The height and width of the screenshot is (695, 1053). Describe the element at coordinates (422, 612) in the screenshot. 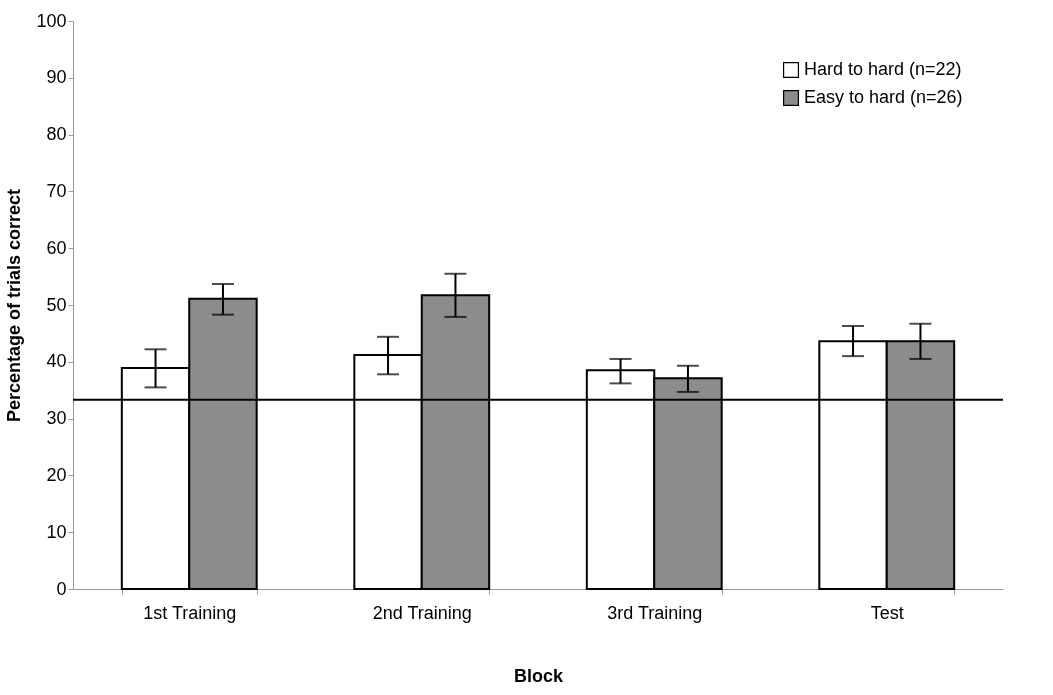

I see `x-tick-label: 2nd Training` at that location.